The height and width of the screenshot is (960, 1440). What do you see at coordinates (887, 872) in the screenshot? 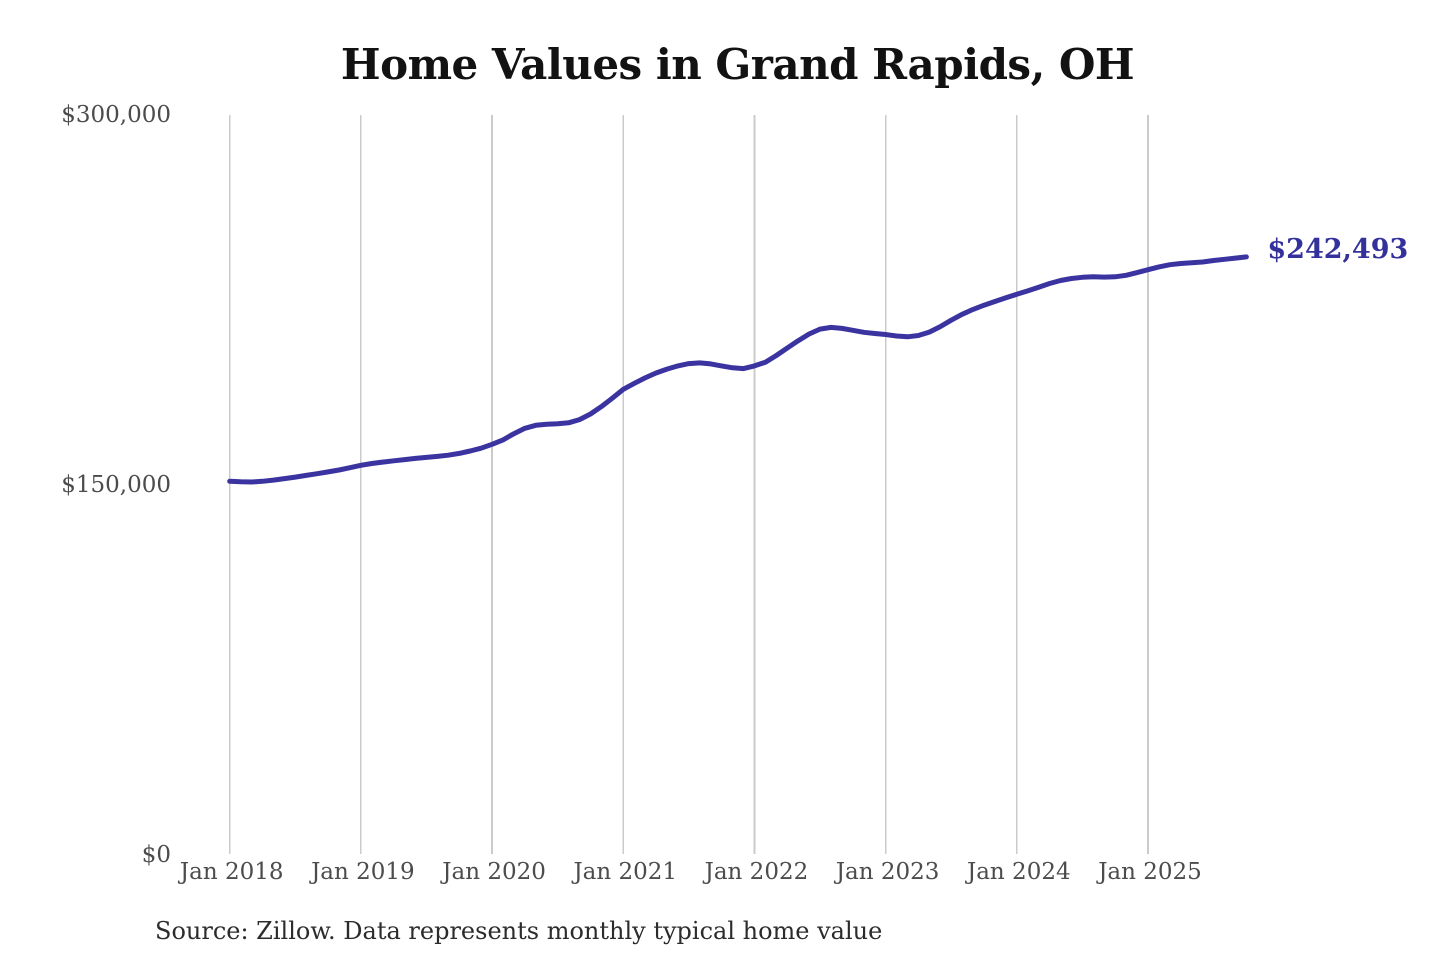
I see `x-tick-label: Jan 2023` at bounding box center [887, 872].